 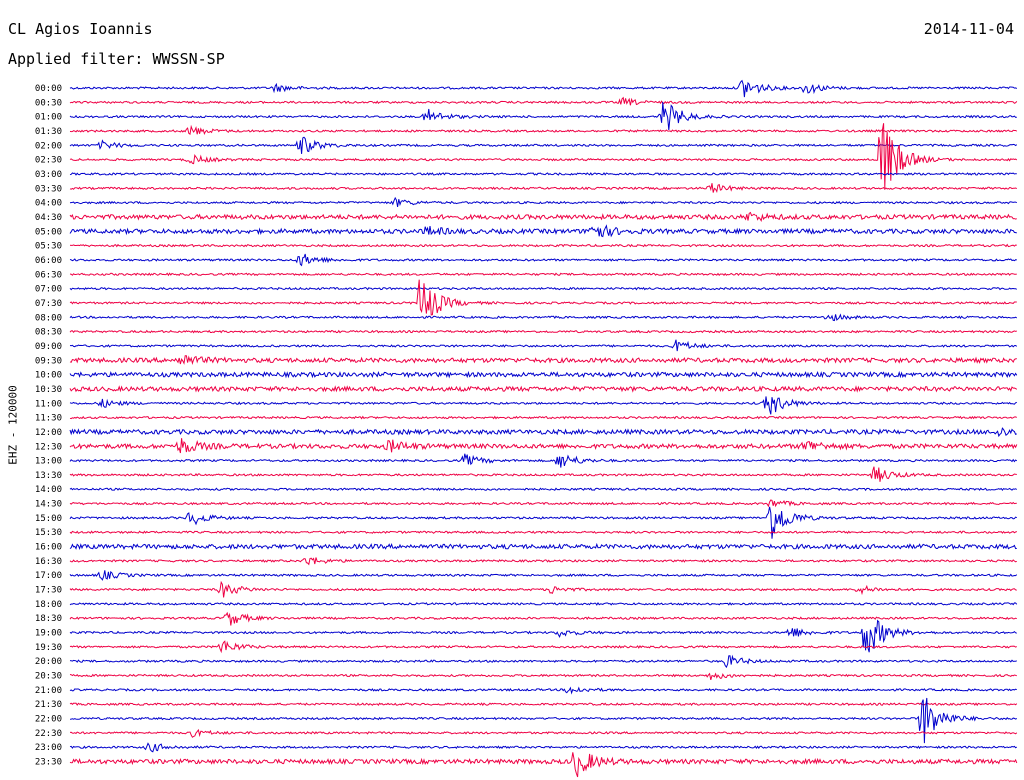 What do you see at coordinates (48, 548) in the screenshot?
I see `time-tick-label: 16:00` at bounding box center [48, 548].